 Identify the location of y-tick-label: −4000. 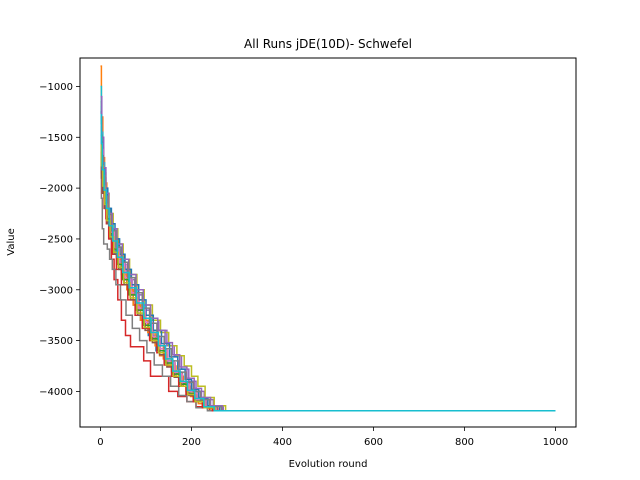
(56, 392).